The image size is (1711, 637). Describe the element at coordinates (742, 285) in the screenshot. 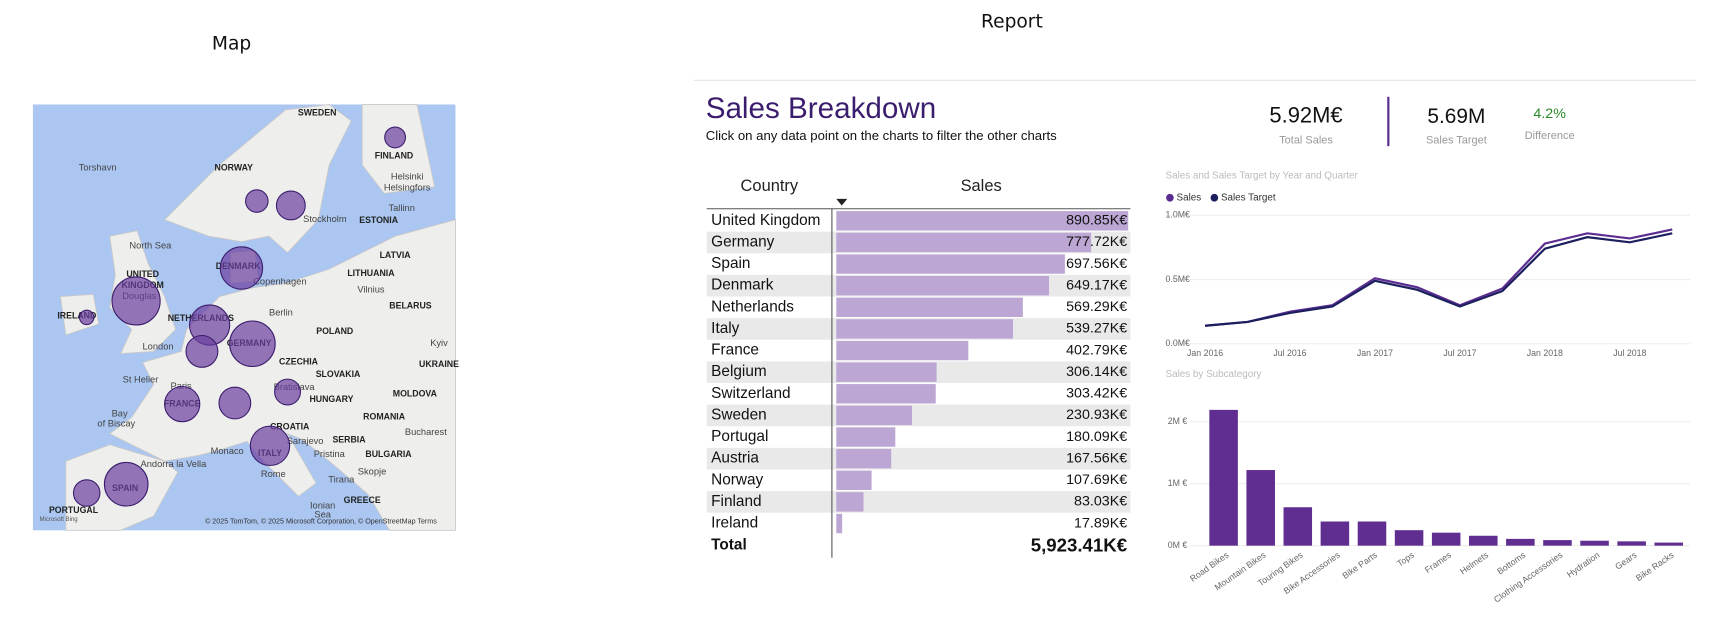

I see `country: Denmark` at that location.